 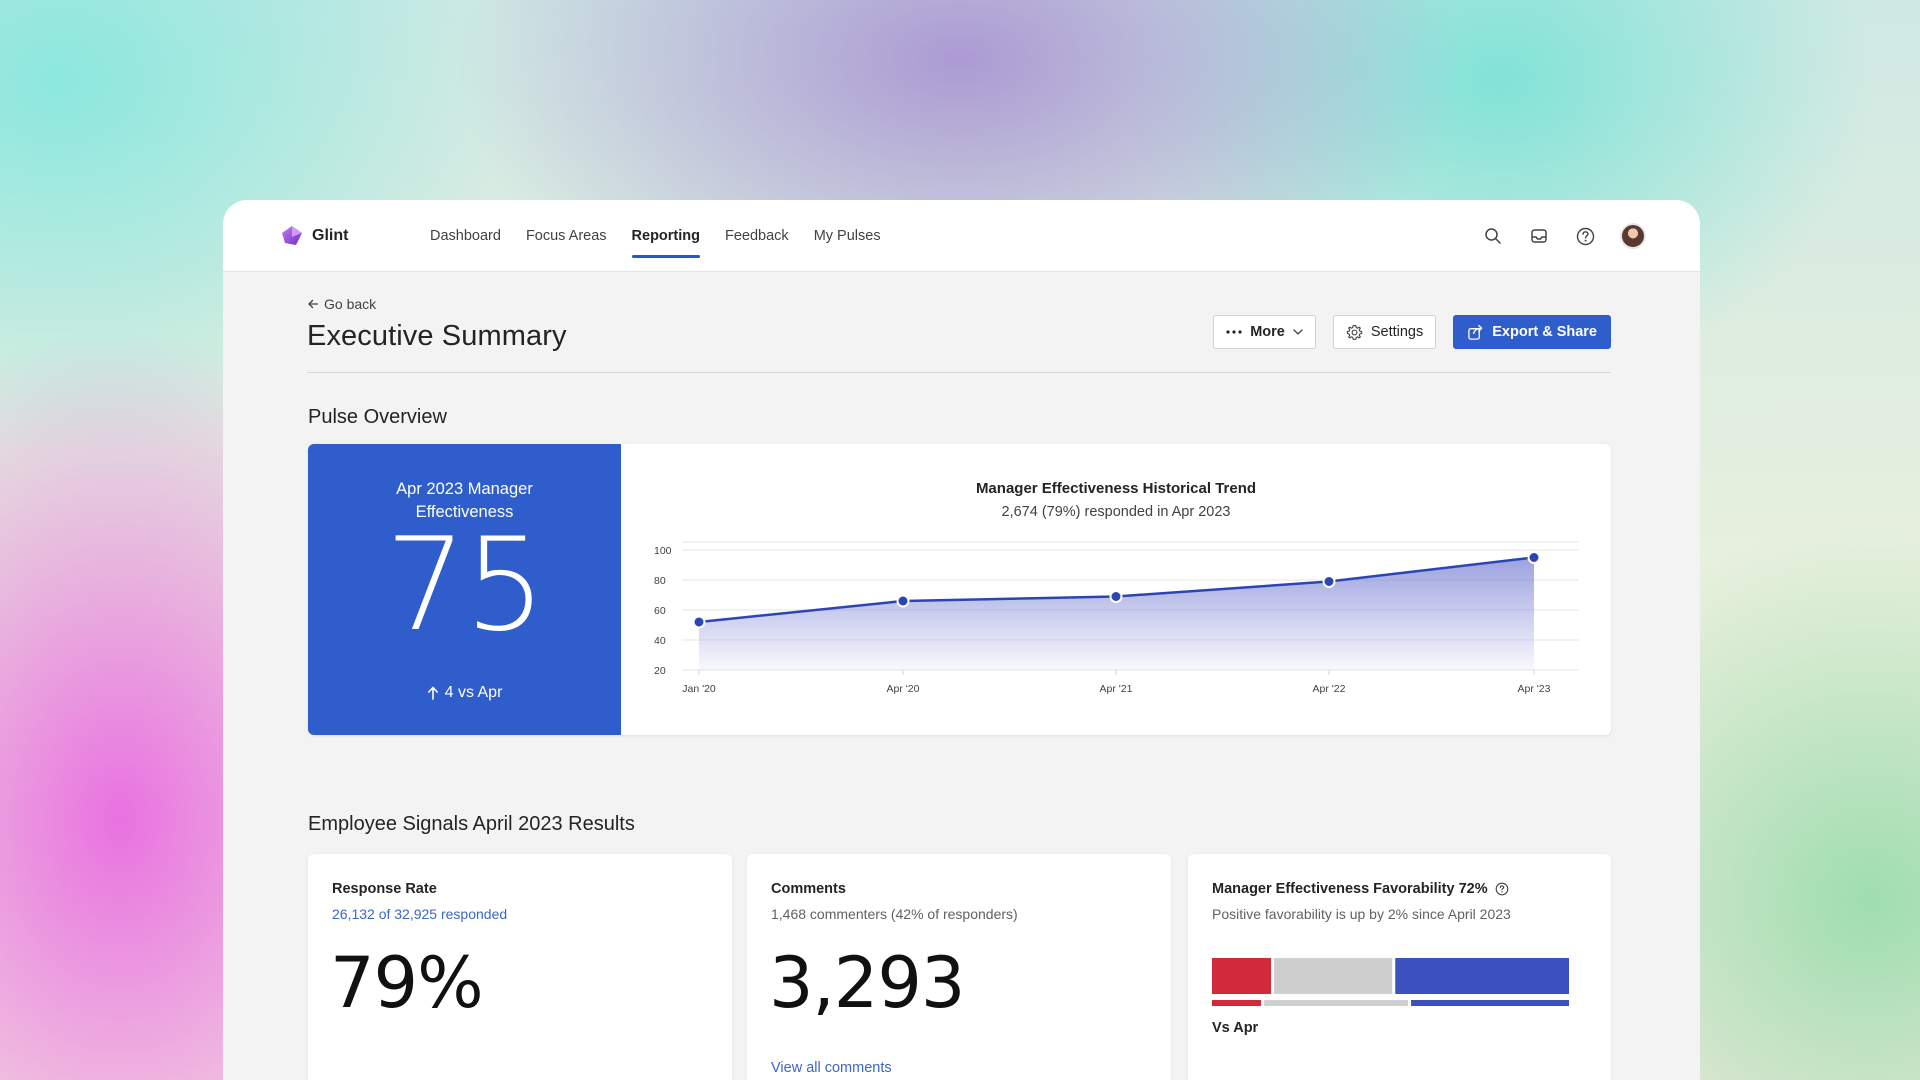 What do you see at coordinates (1116, 689) in the screenshot?
I see `x-tick-label: Apr '21` at bounding box center [1116, 689].